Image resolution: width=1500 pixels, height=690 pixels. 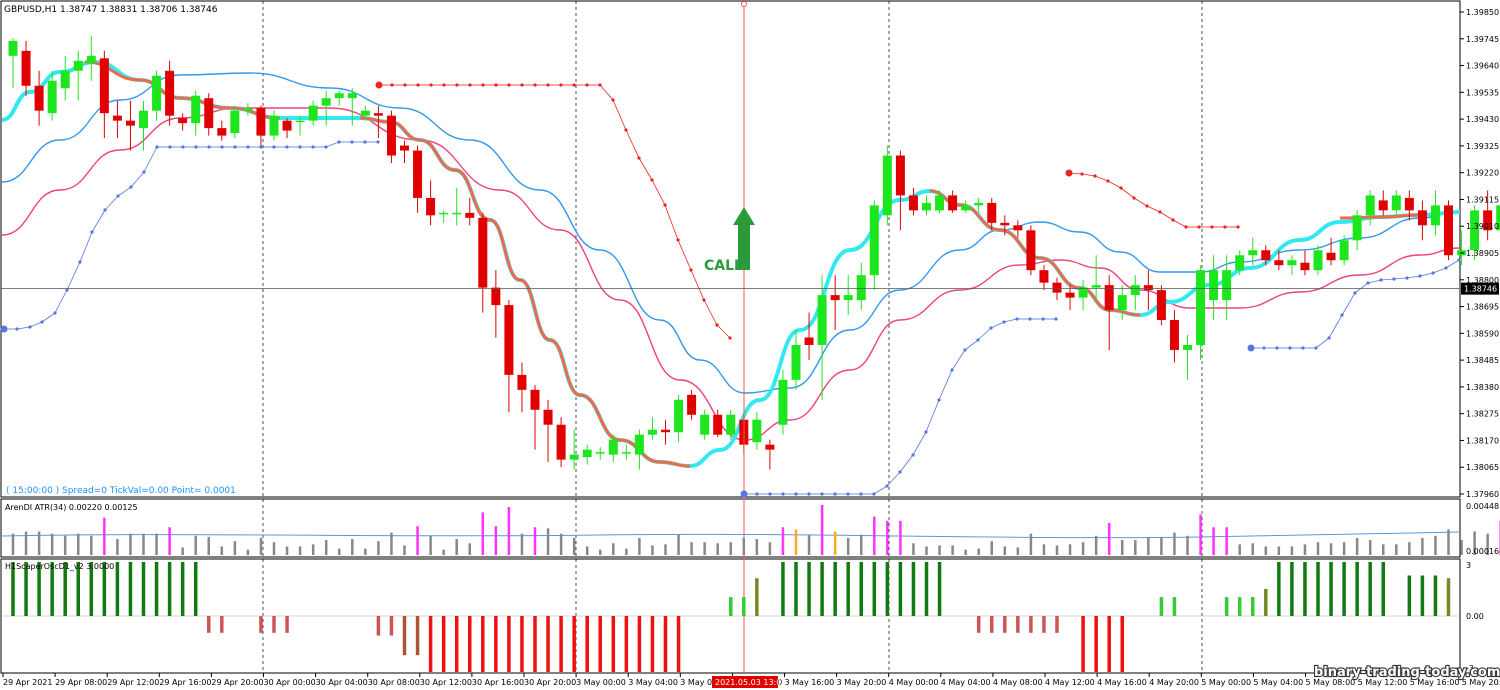 What do you see at coordinates (1482, 119) in the screenshot?
I see `price-tick-label: 1.39430` at bounding box center [1482, 119].